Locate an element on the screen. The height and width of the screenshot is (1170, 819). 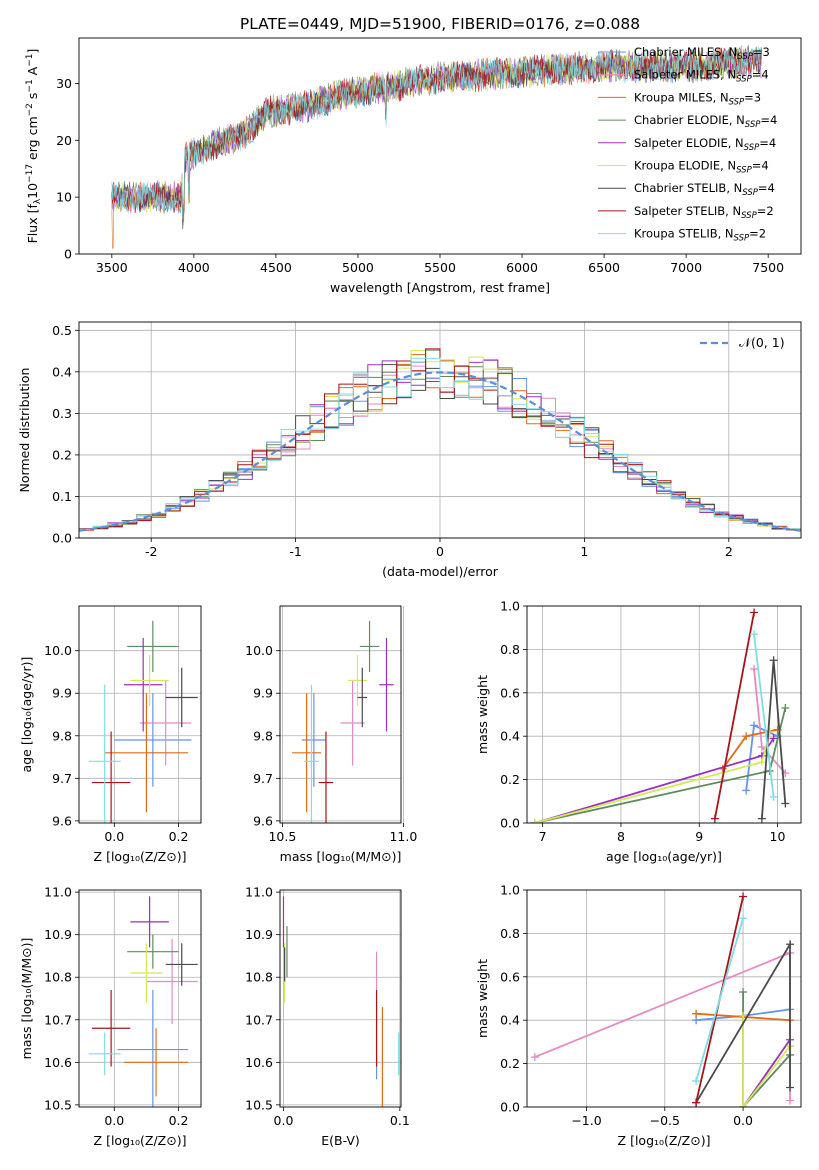
x-tick-label: 4000 is located at coordinates (194, 267).